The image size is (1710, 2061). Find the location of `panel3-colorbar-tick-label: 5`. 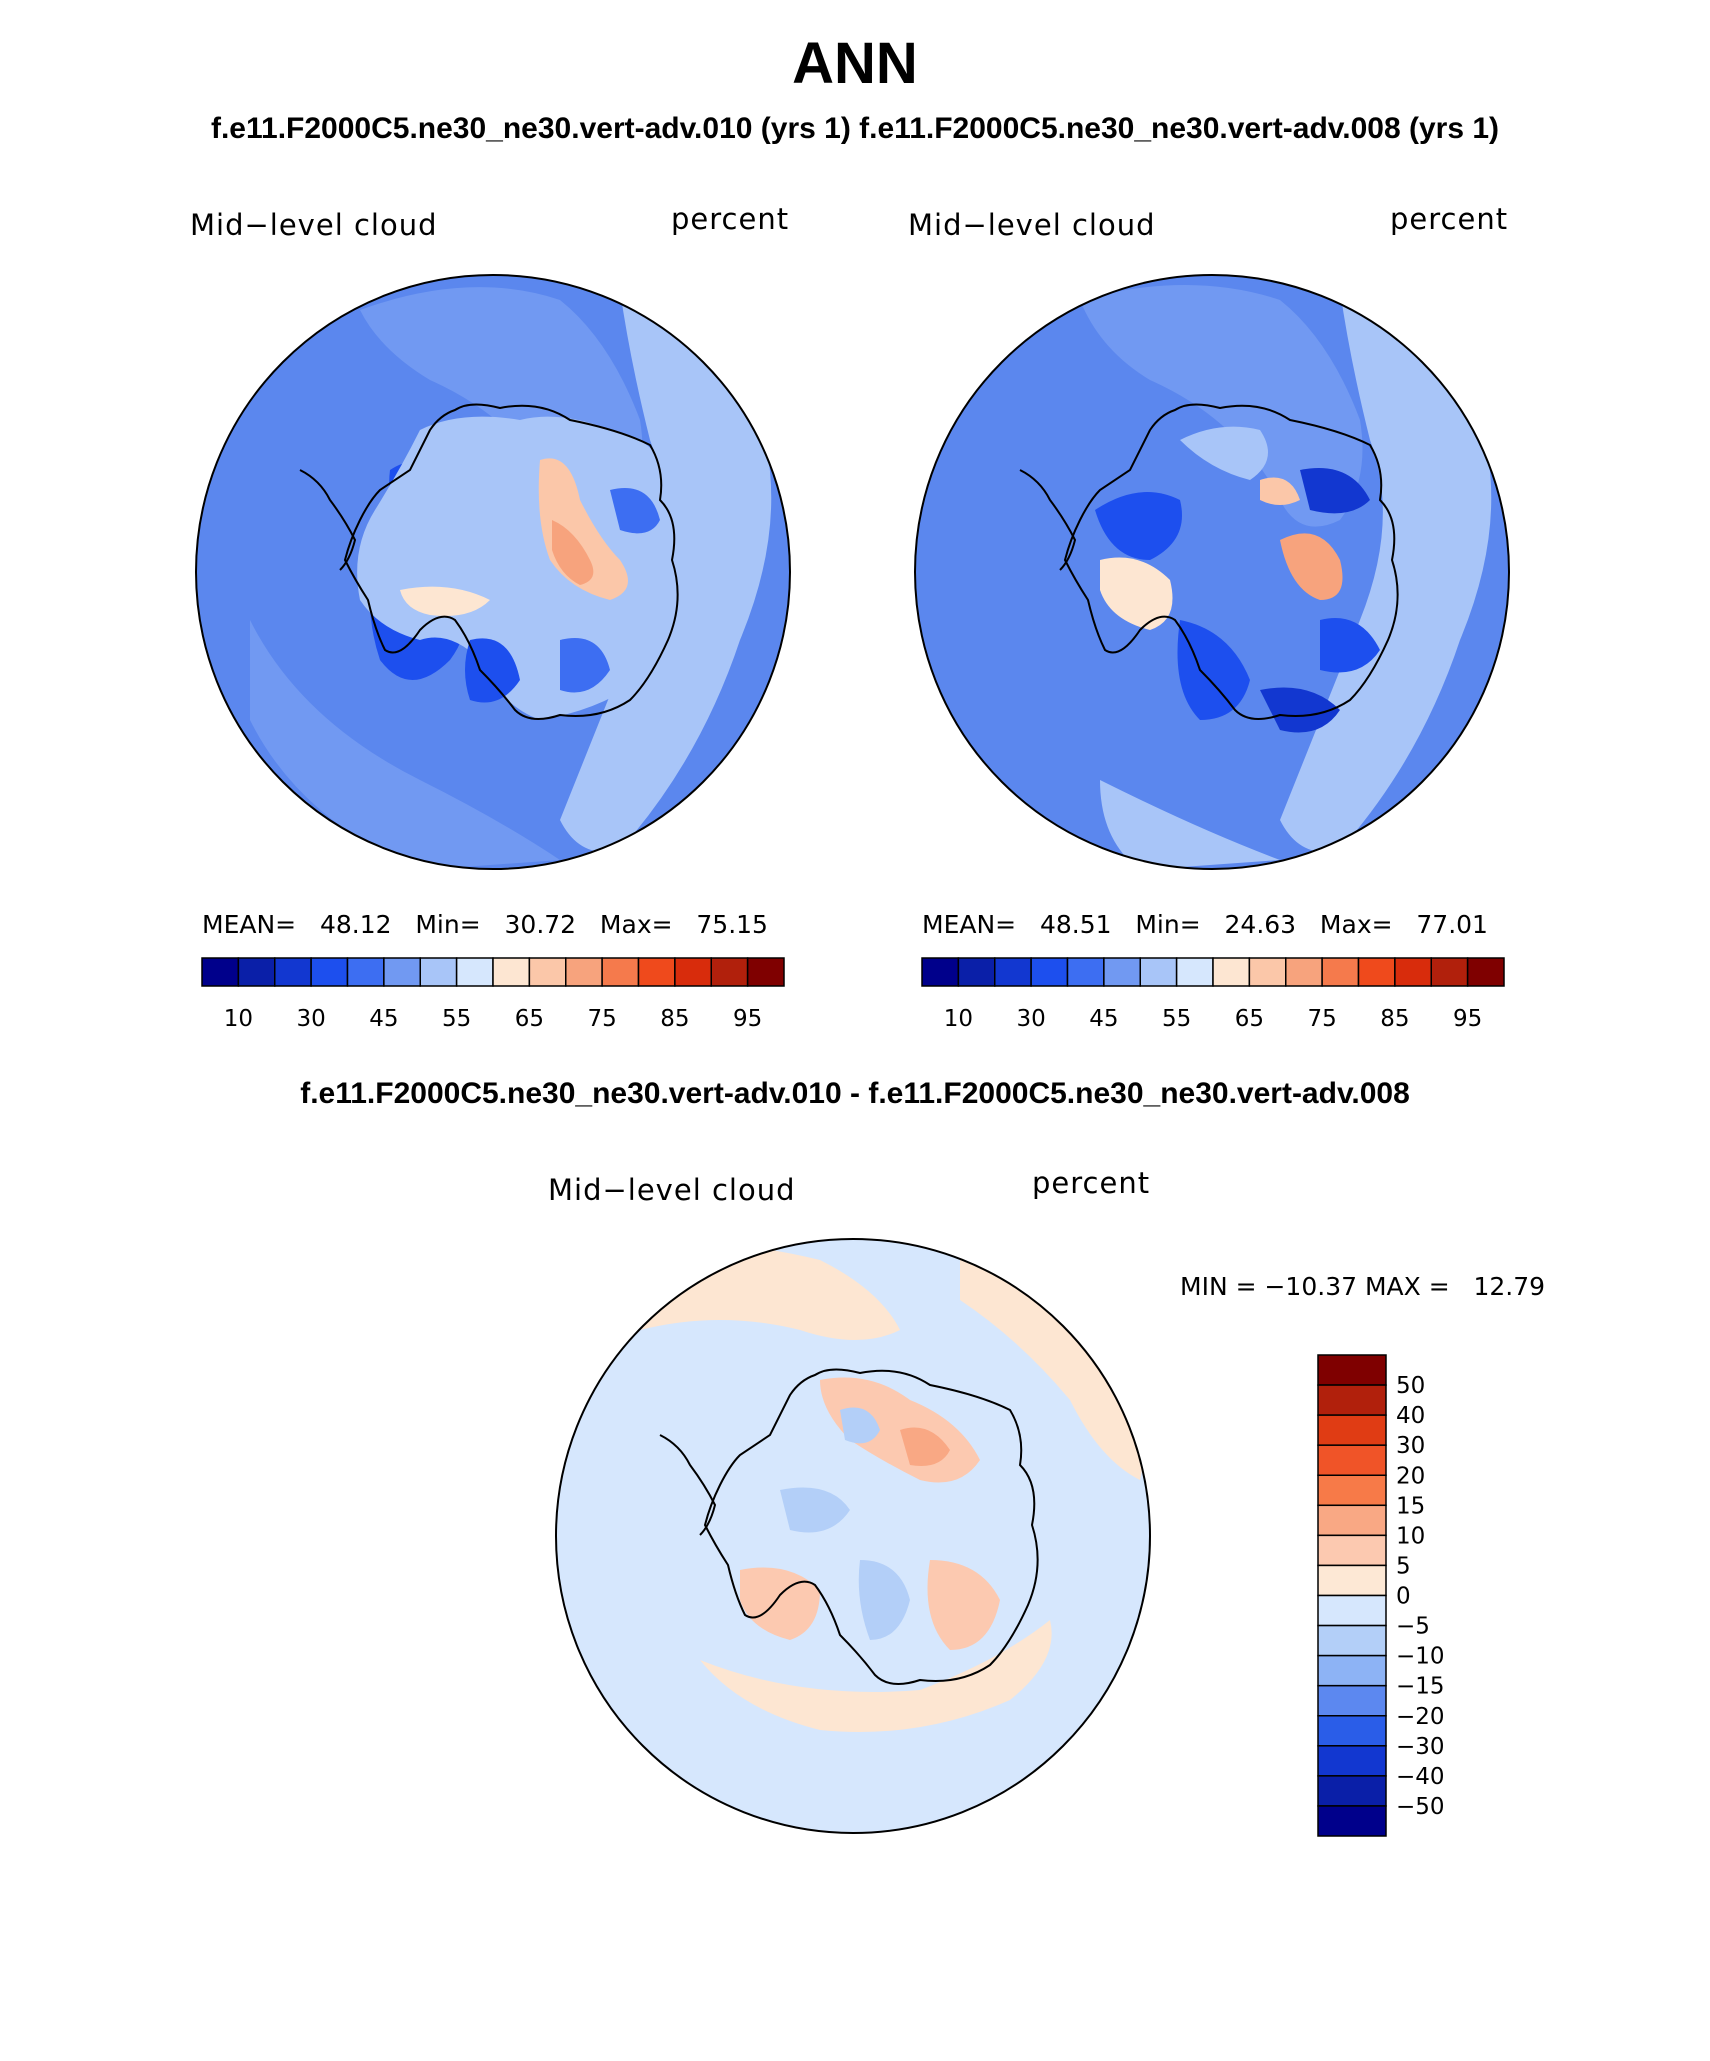

panel3-colorbar-tick-label: 5 is located at coordinates (1403, 1566).